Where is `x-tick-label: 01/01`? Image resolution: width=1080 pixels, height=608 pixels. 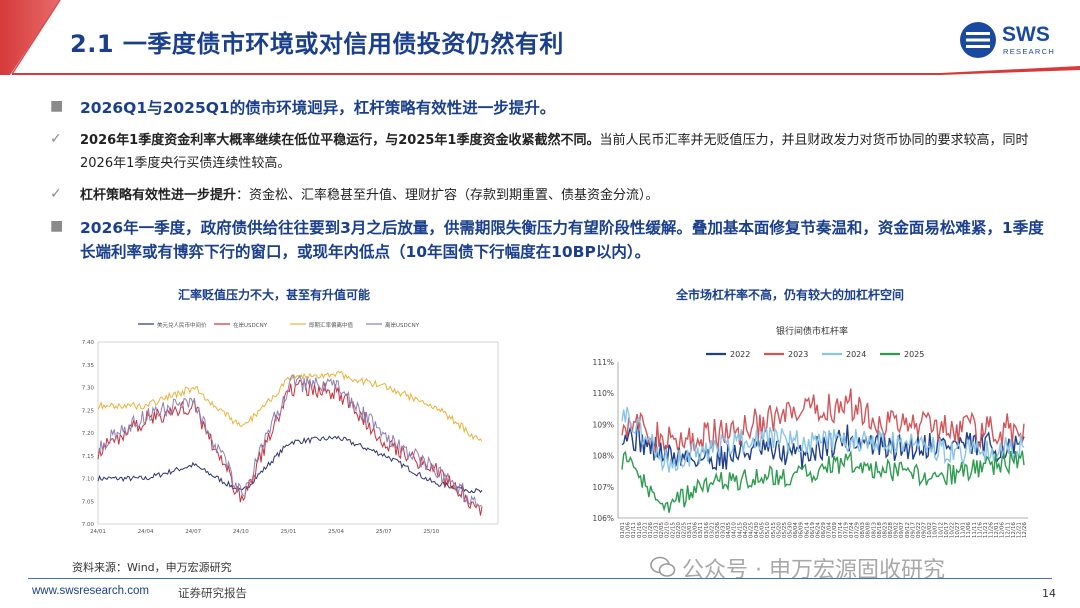 x-tick-label: 01/01 is located at coordinates (623, 530).